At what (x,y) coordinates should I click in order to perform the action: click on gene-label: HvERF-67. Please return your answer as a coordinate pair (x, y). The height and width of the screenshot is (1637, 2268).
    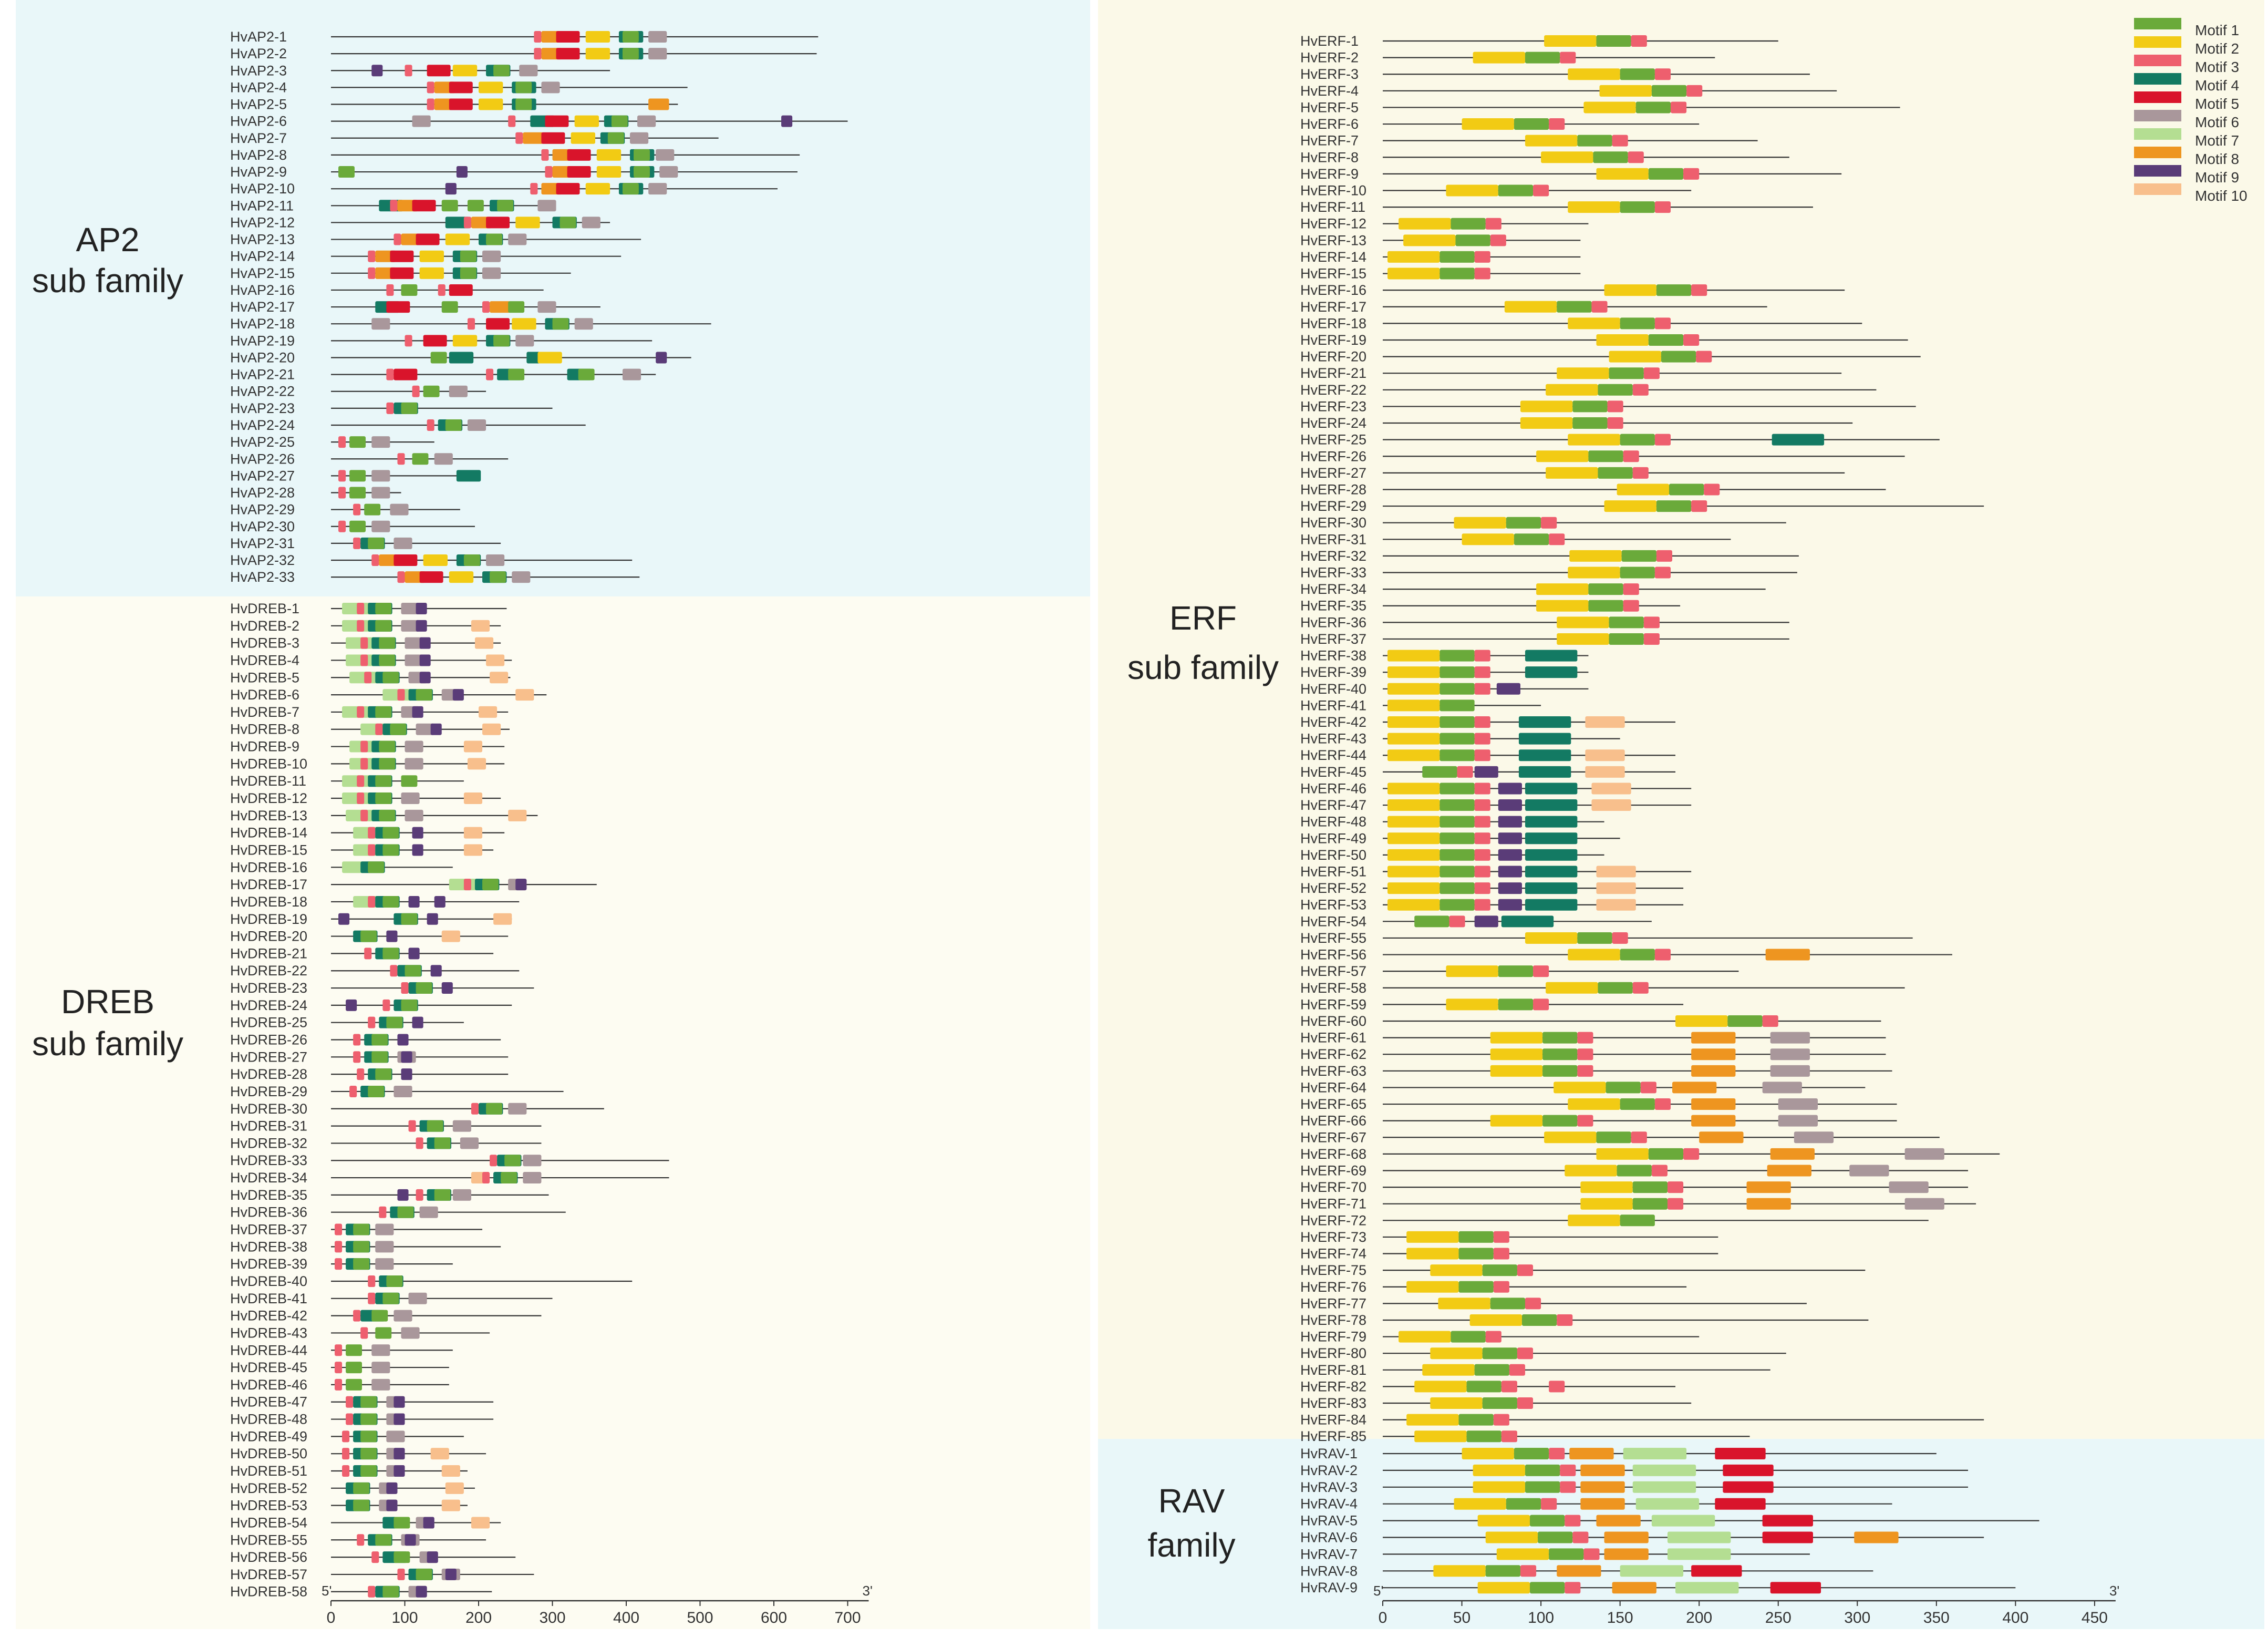
    Looking at the image, I should click on (1333, 1137).